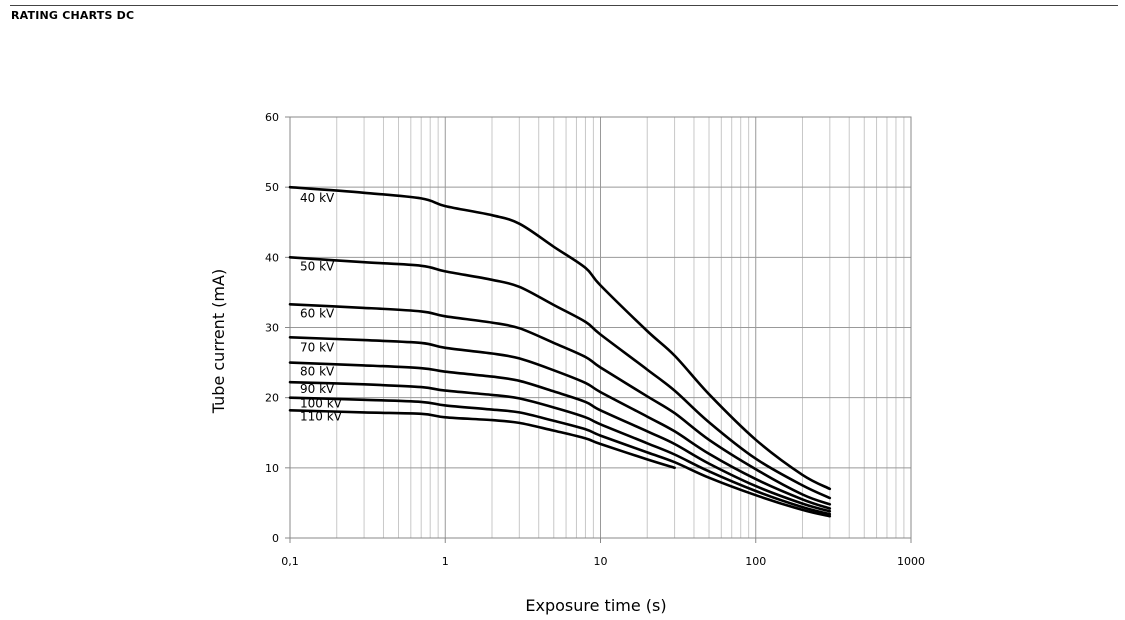  I want to click on x-tick-label: 10, so click(601, 561).